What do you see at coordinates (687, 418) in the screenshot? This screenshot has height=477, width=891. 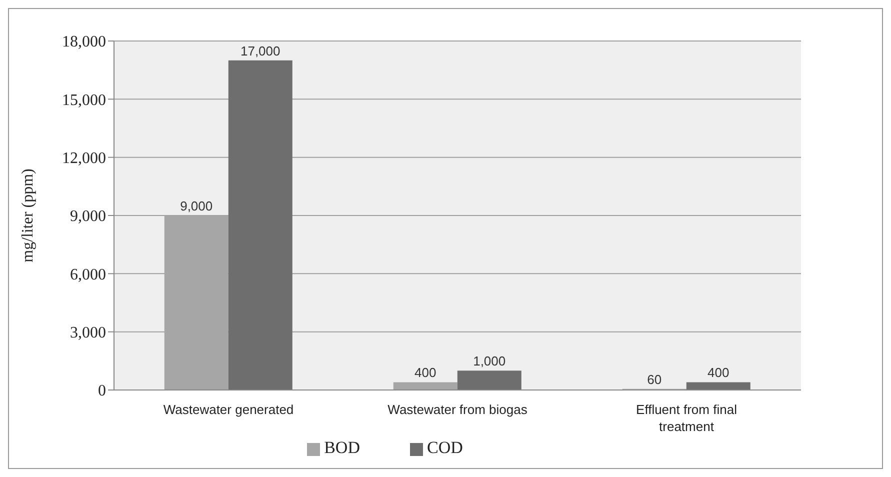 I see `x-tick-label: Effluent from final treatment` at bounding box center [687, 418].